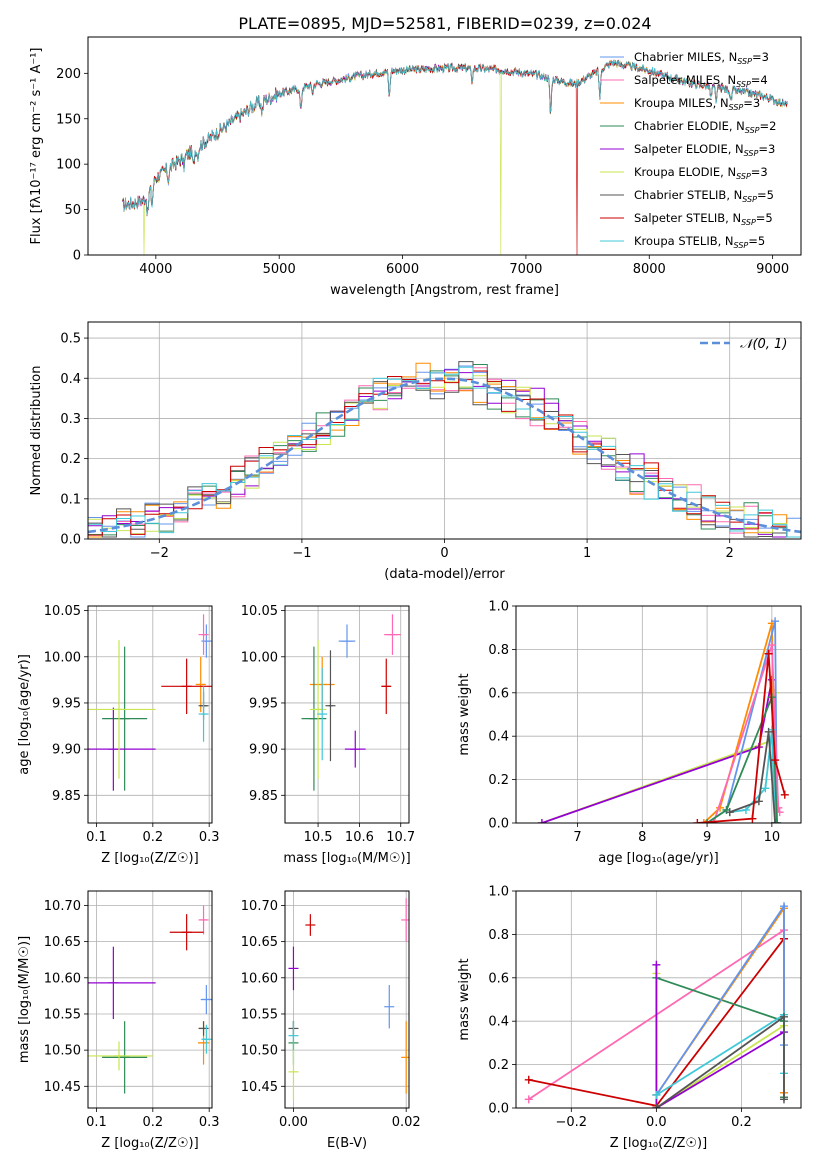 The height and width of the screenshot is (1170, 819). Describe the element at coordinates (642, 837) in the screenshot. I see `x-tick-label: 8` at that location.